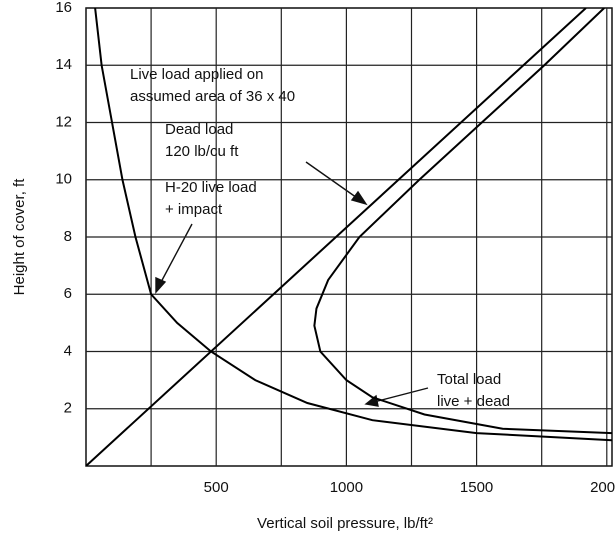 The height and width of the screenshot is (540, 615). Describe the element at coordinates (469, 379) in the screenshot. I see `annotation: Total load` at that location.